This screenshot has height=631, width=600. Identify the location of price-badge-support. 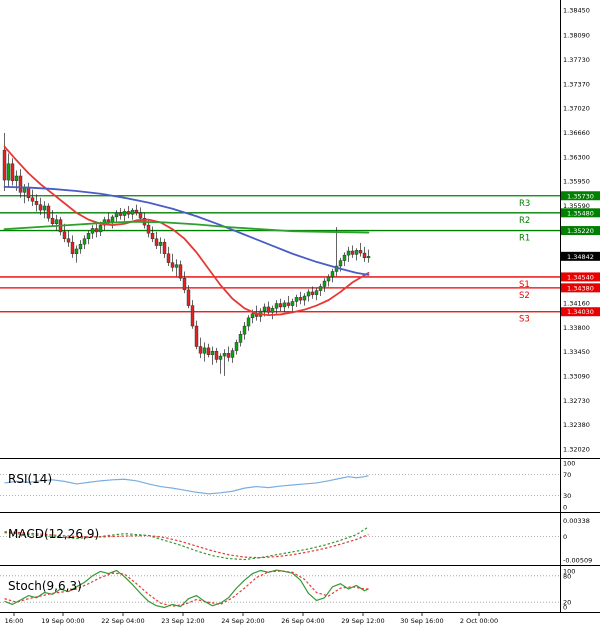
(580, 312).